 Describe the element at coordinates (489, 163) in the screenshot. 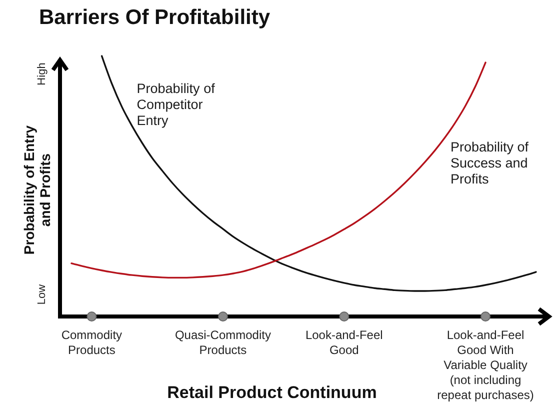

I see `series-label: Probability of Success and Profits` at that location.